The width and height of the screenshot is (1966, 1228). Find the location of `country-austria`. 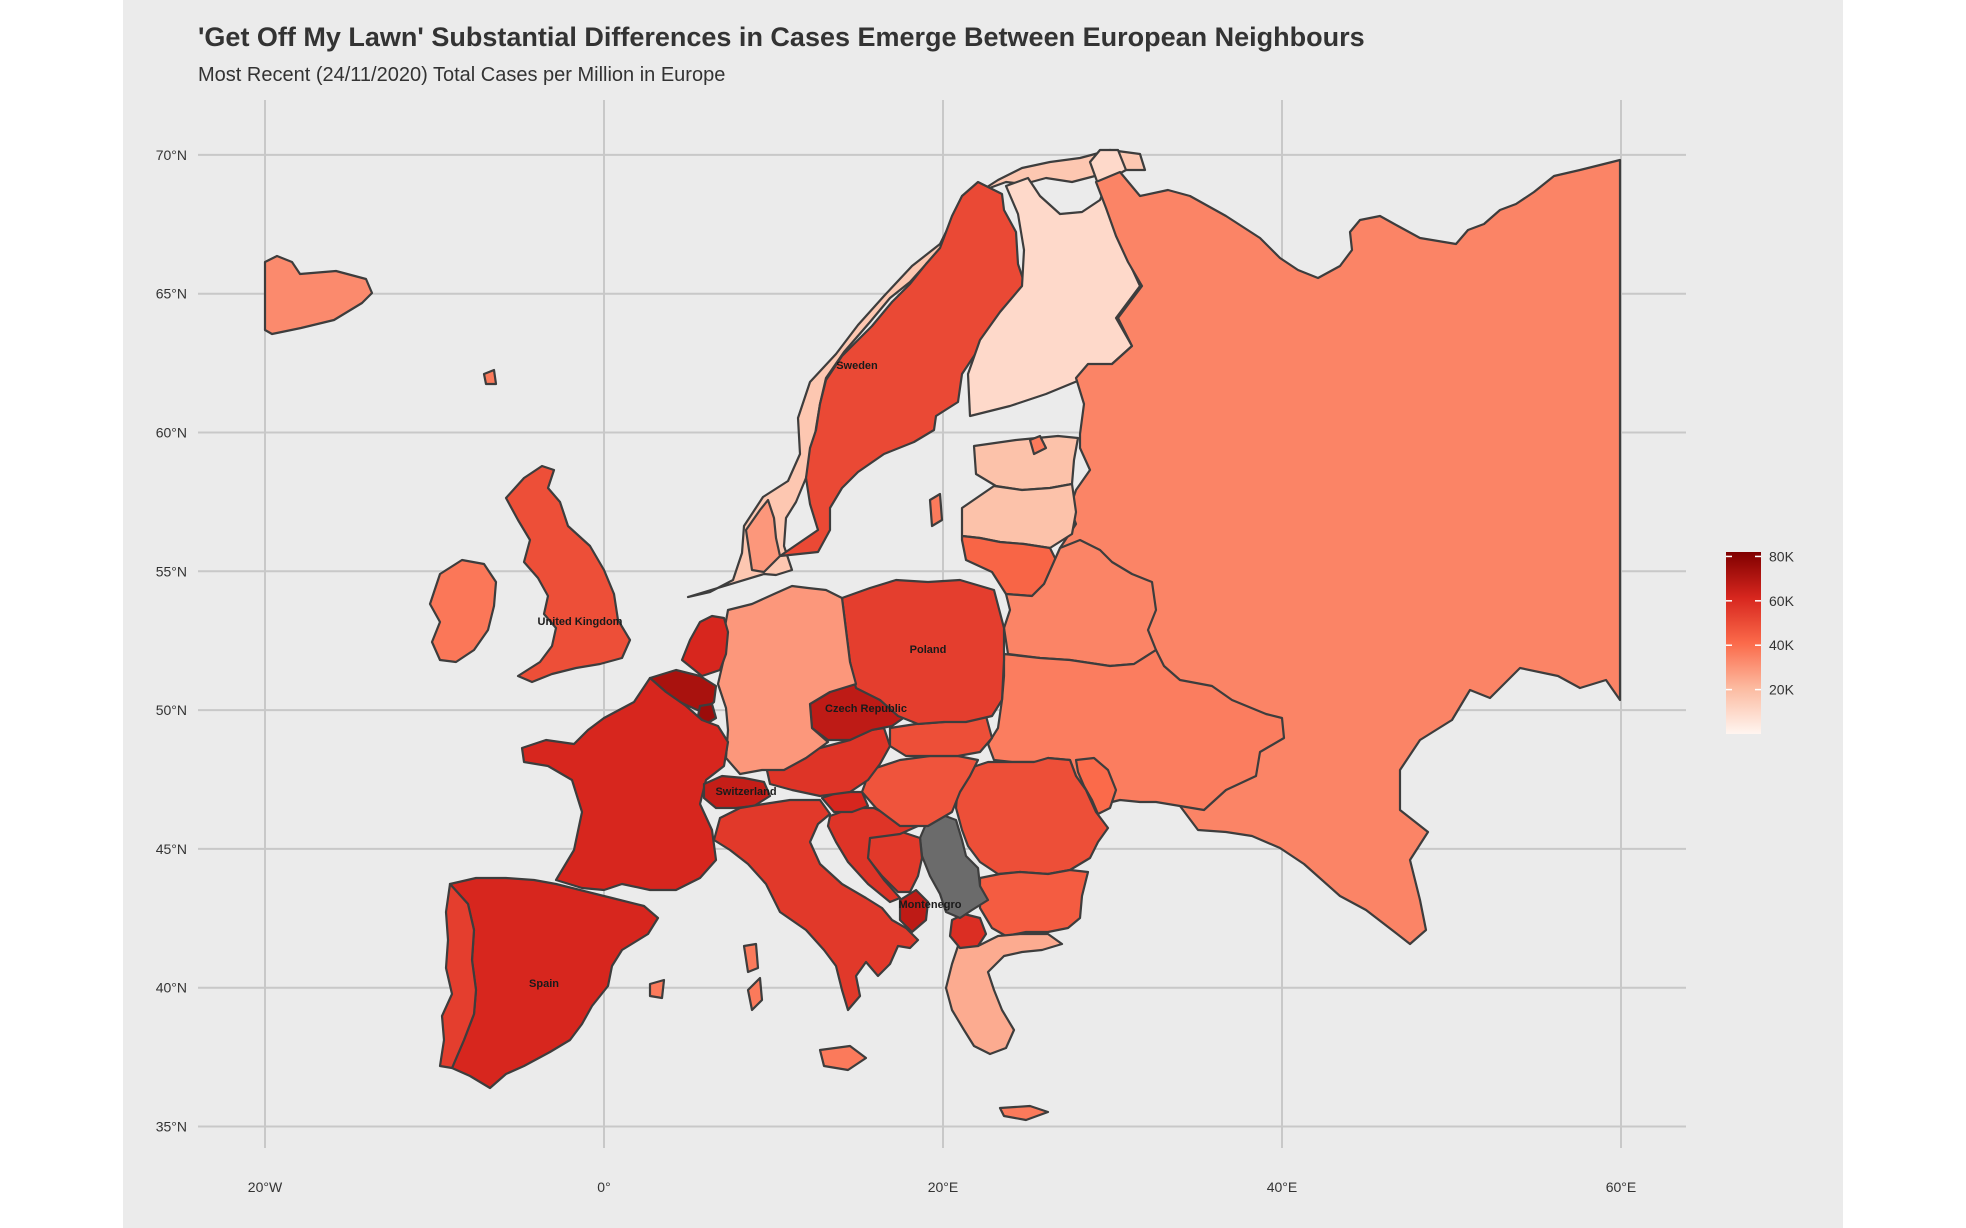

country-austria is located at coordinates (828, 762).